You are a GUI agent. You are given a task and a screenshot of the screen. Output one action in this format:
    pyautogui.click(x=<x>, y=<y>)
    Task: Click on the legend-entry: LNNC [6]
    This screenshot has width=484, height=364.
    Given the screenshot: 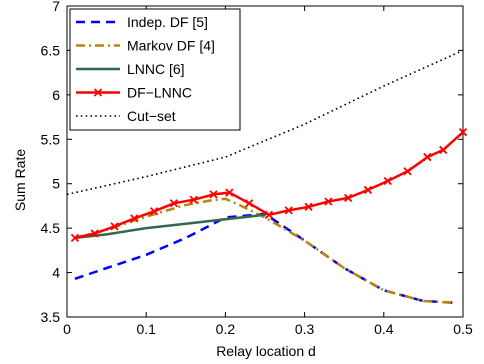 What is the action you would take?
    pyautogui.click(x=130, y=69)
    